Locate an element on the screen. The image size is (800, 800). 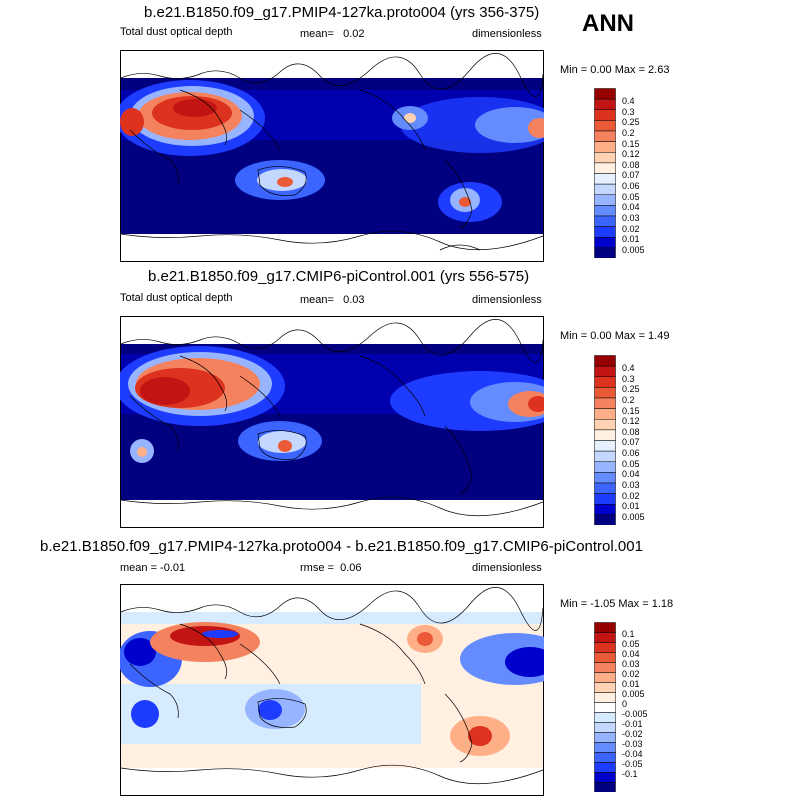
coastlines is located at coordinates (332, 686).